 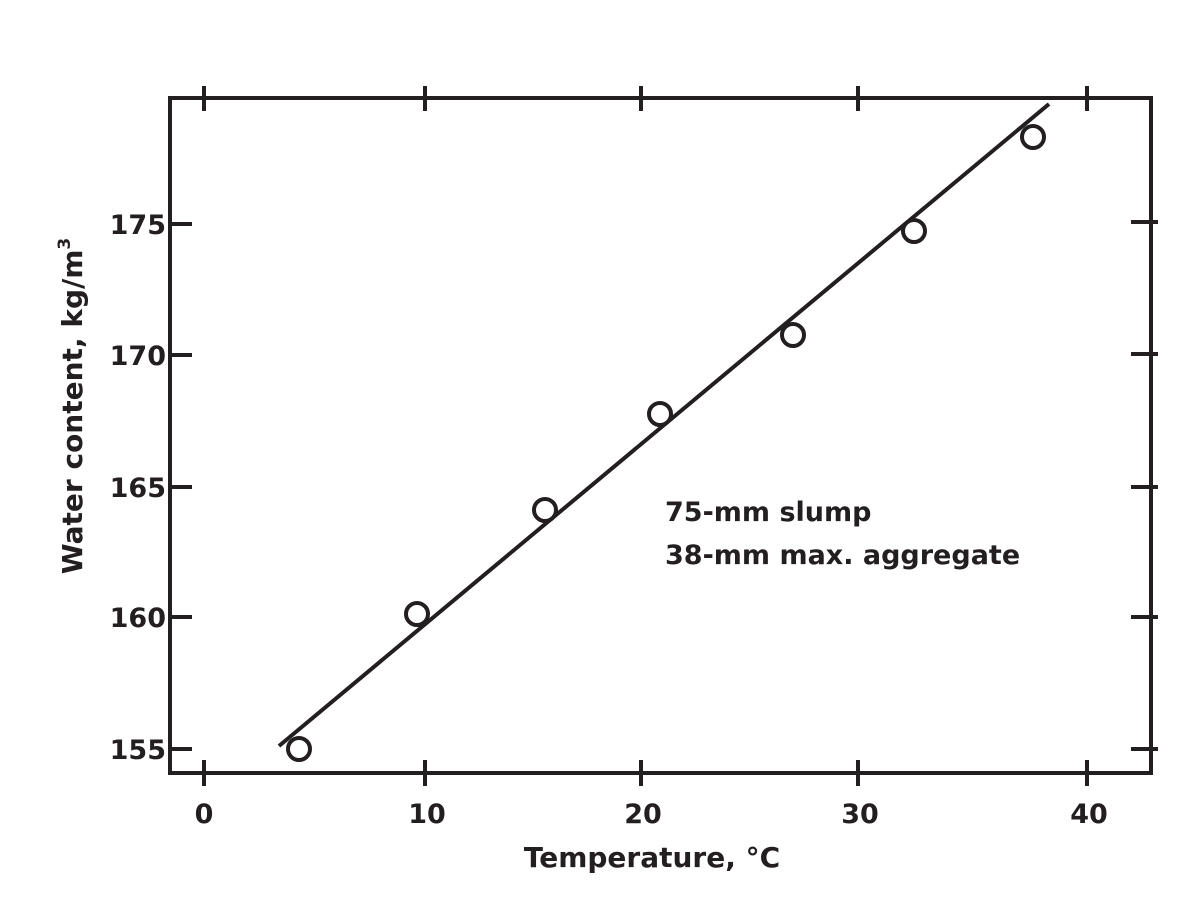 What do you see at coordinates (204, 814) in the screenshot?
I see `x-tick-label: 0` at bounding box center [204, 814].